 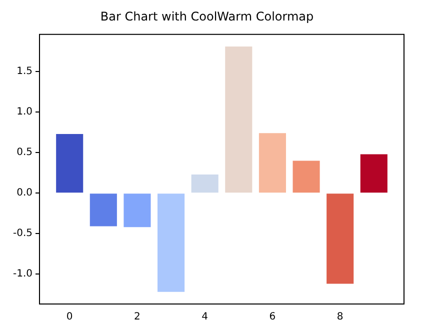 I want to click on x-tick-label: 2, so click(x=137, y=317).